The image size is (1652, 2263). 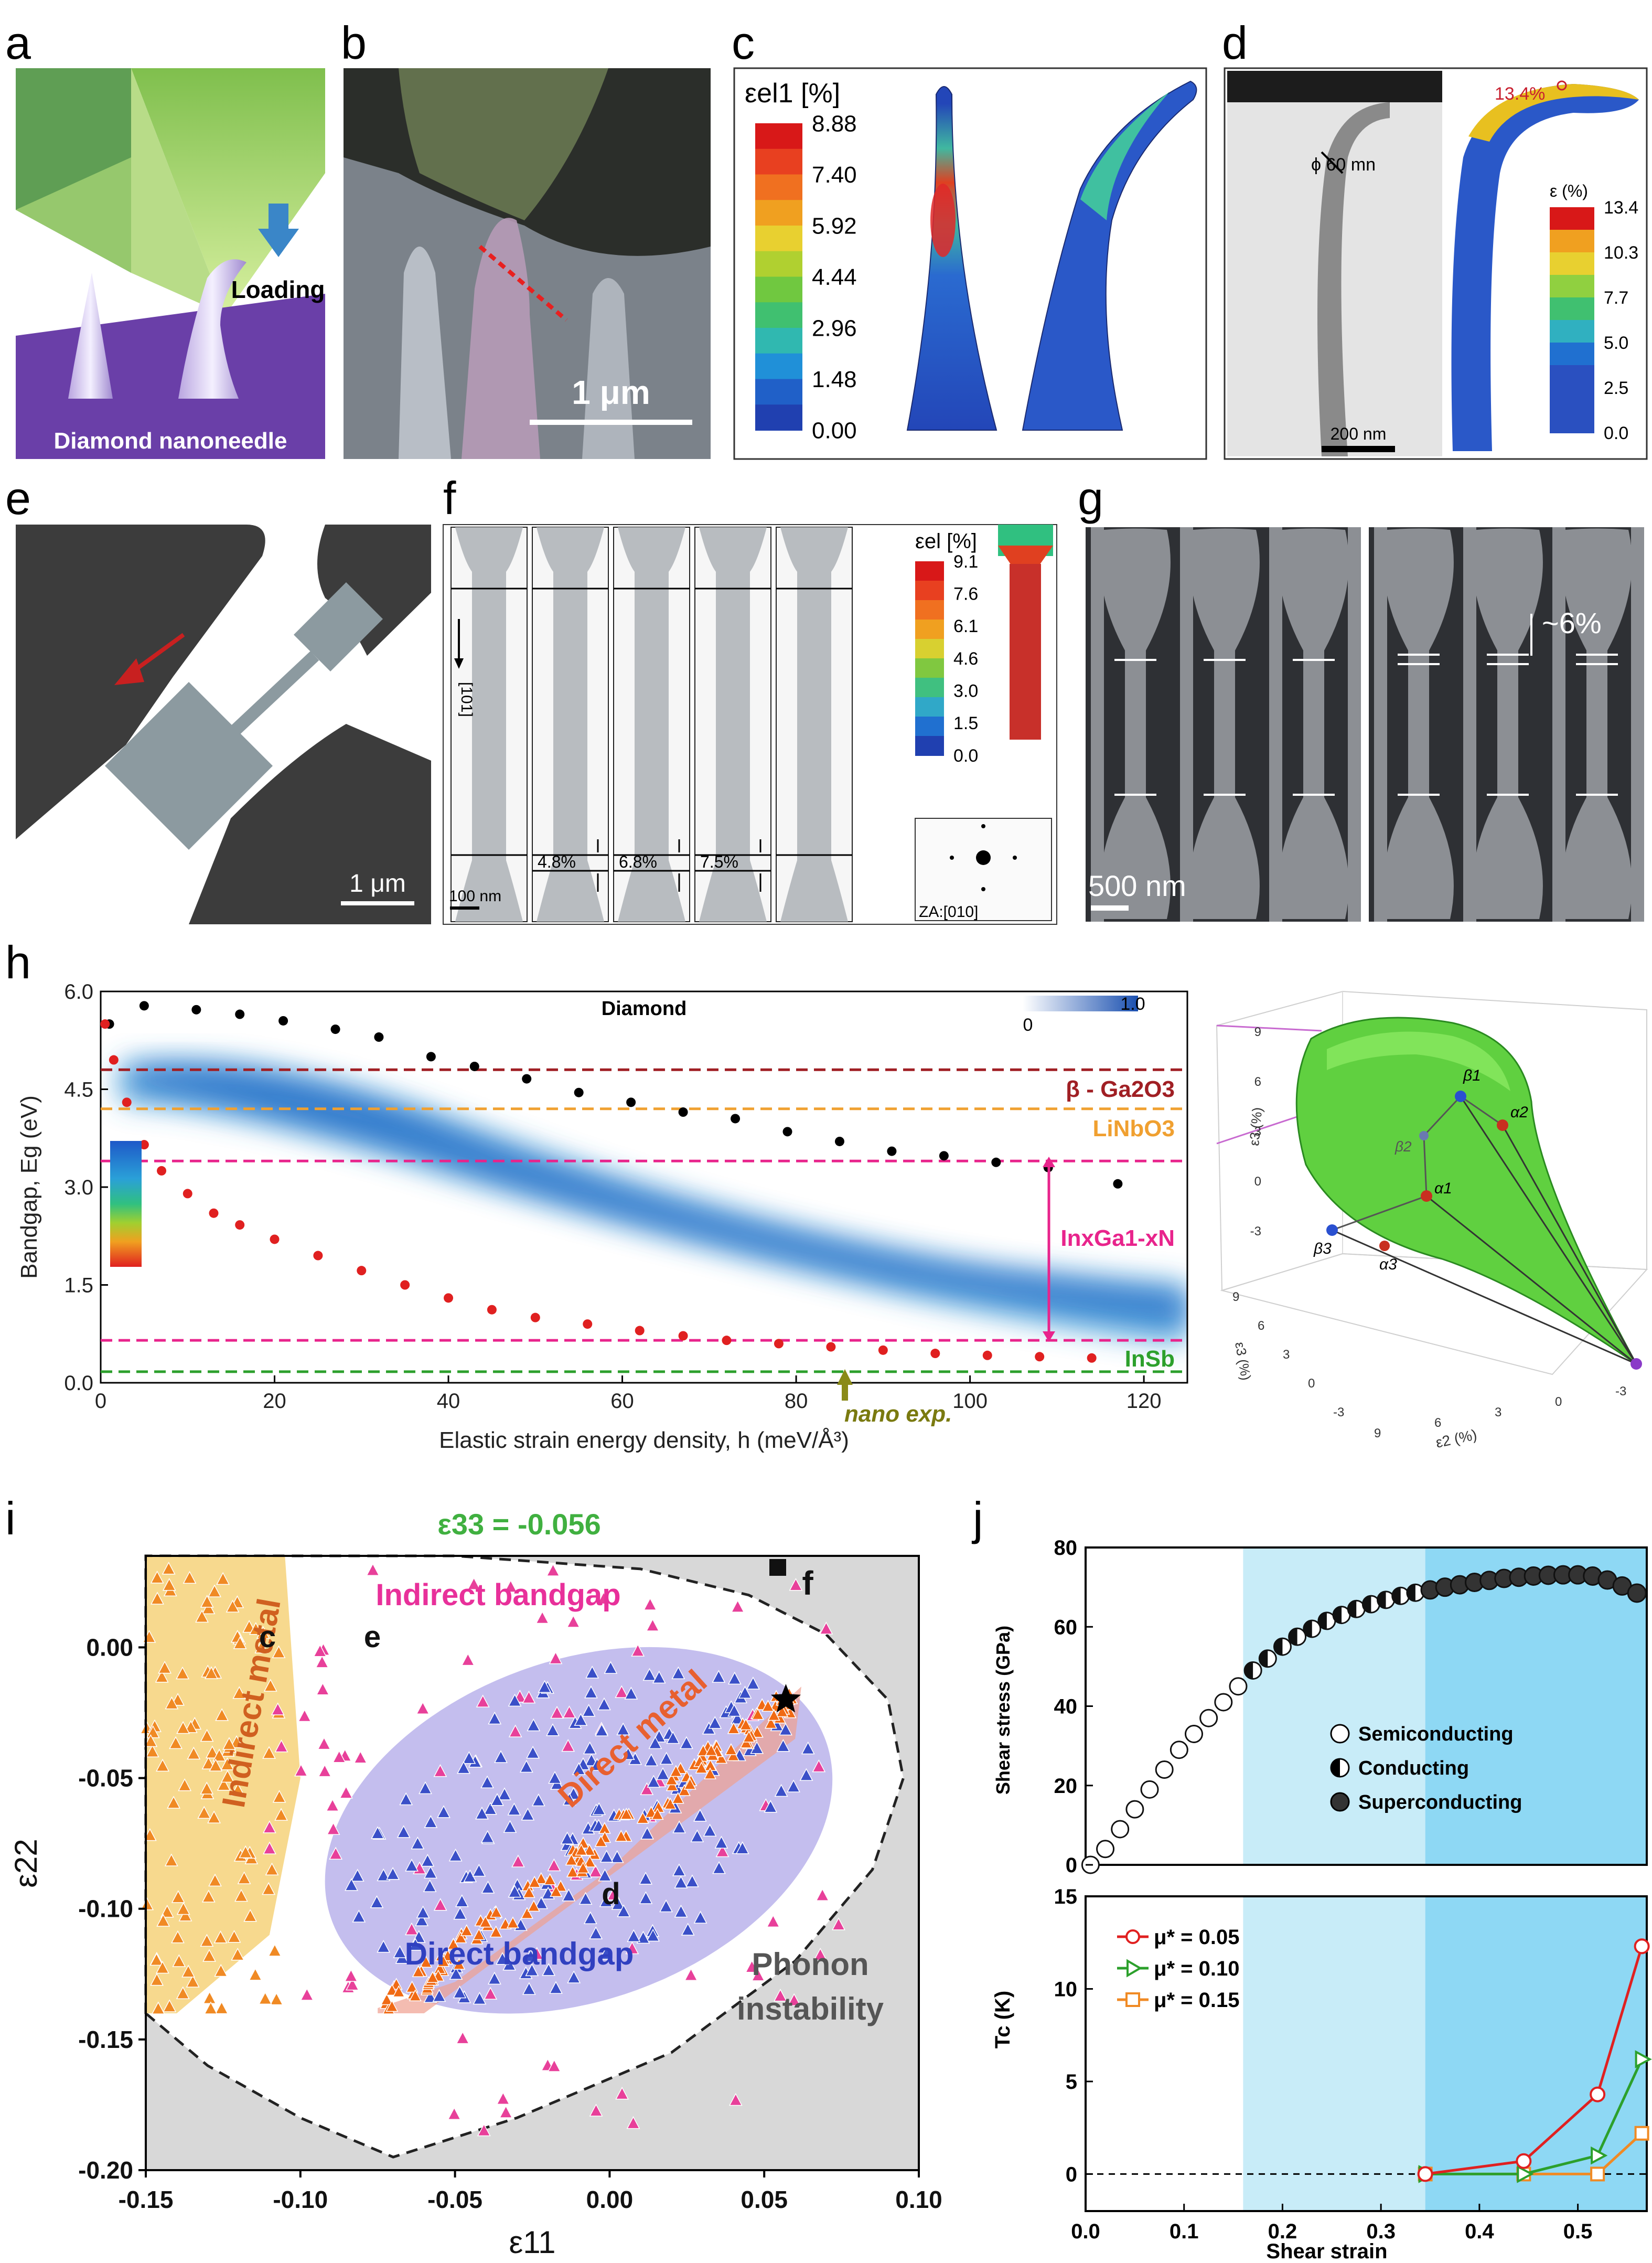 I want to click on x-tick-label: 0.0, so click(x=1085, y=2231).